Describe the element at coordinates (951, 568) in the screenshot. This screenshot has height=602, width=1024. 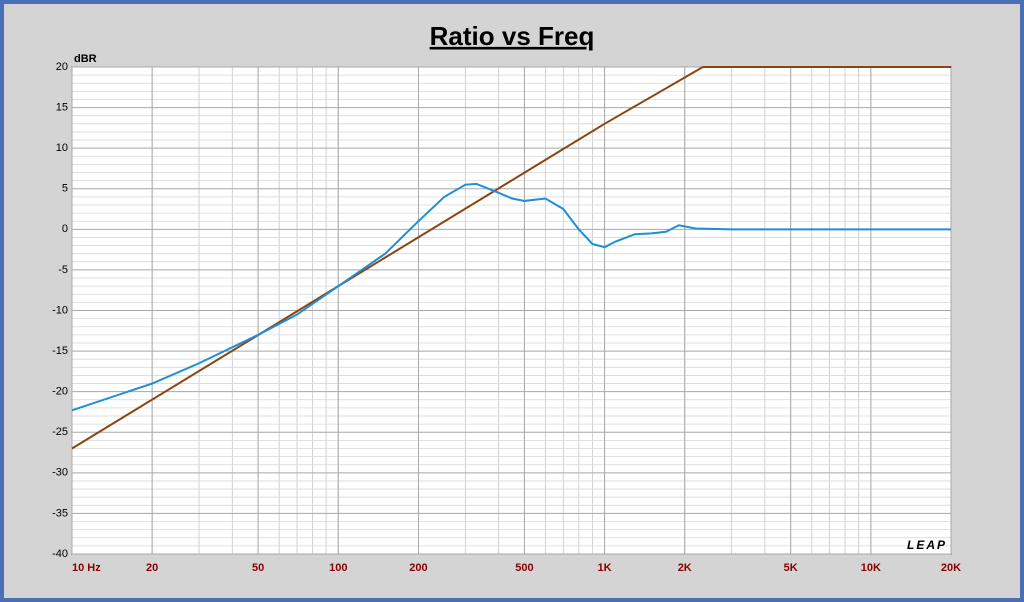
I see `x-tick-label: 20K` at that location.